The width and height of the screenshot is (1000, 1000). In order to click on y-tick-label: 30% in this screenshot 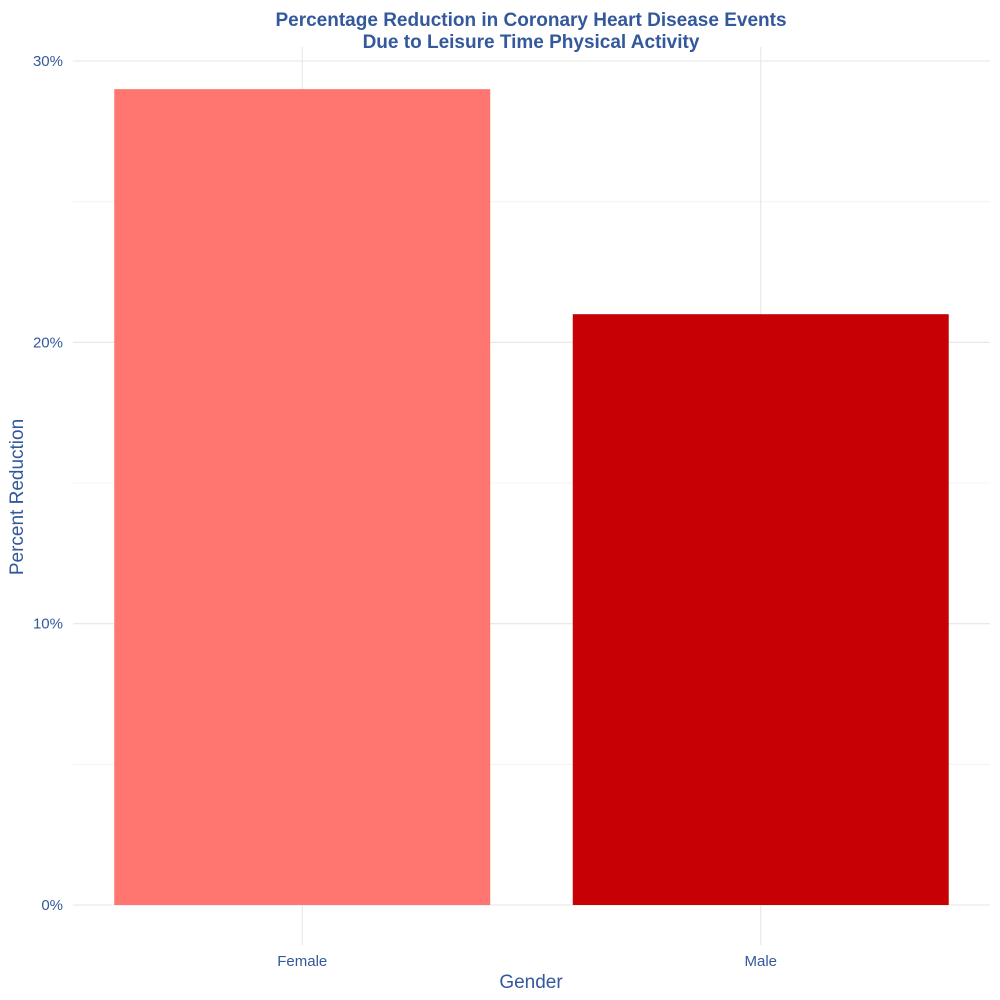, I will do `click(48, 61)`.